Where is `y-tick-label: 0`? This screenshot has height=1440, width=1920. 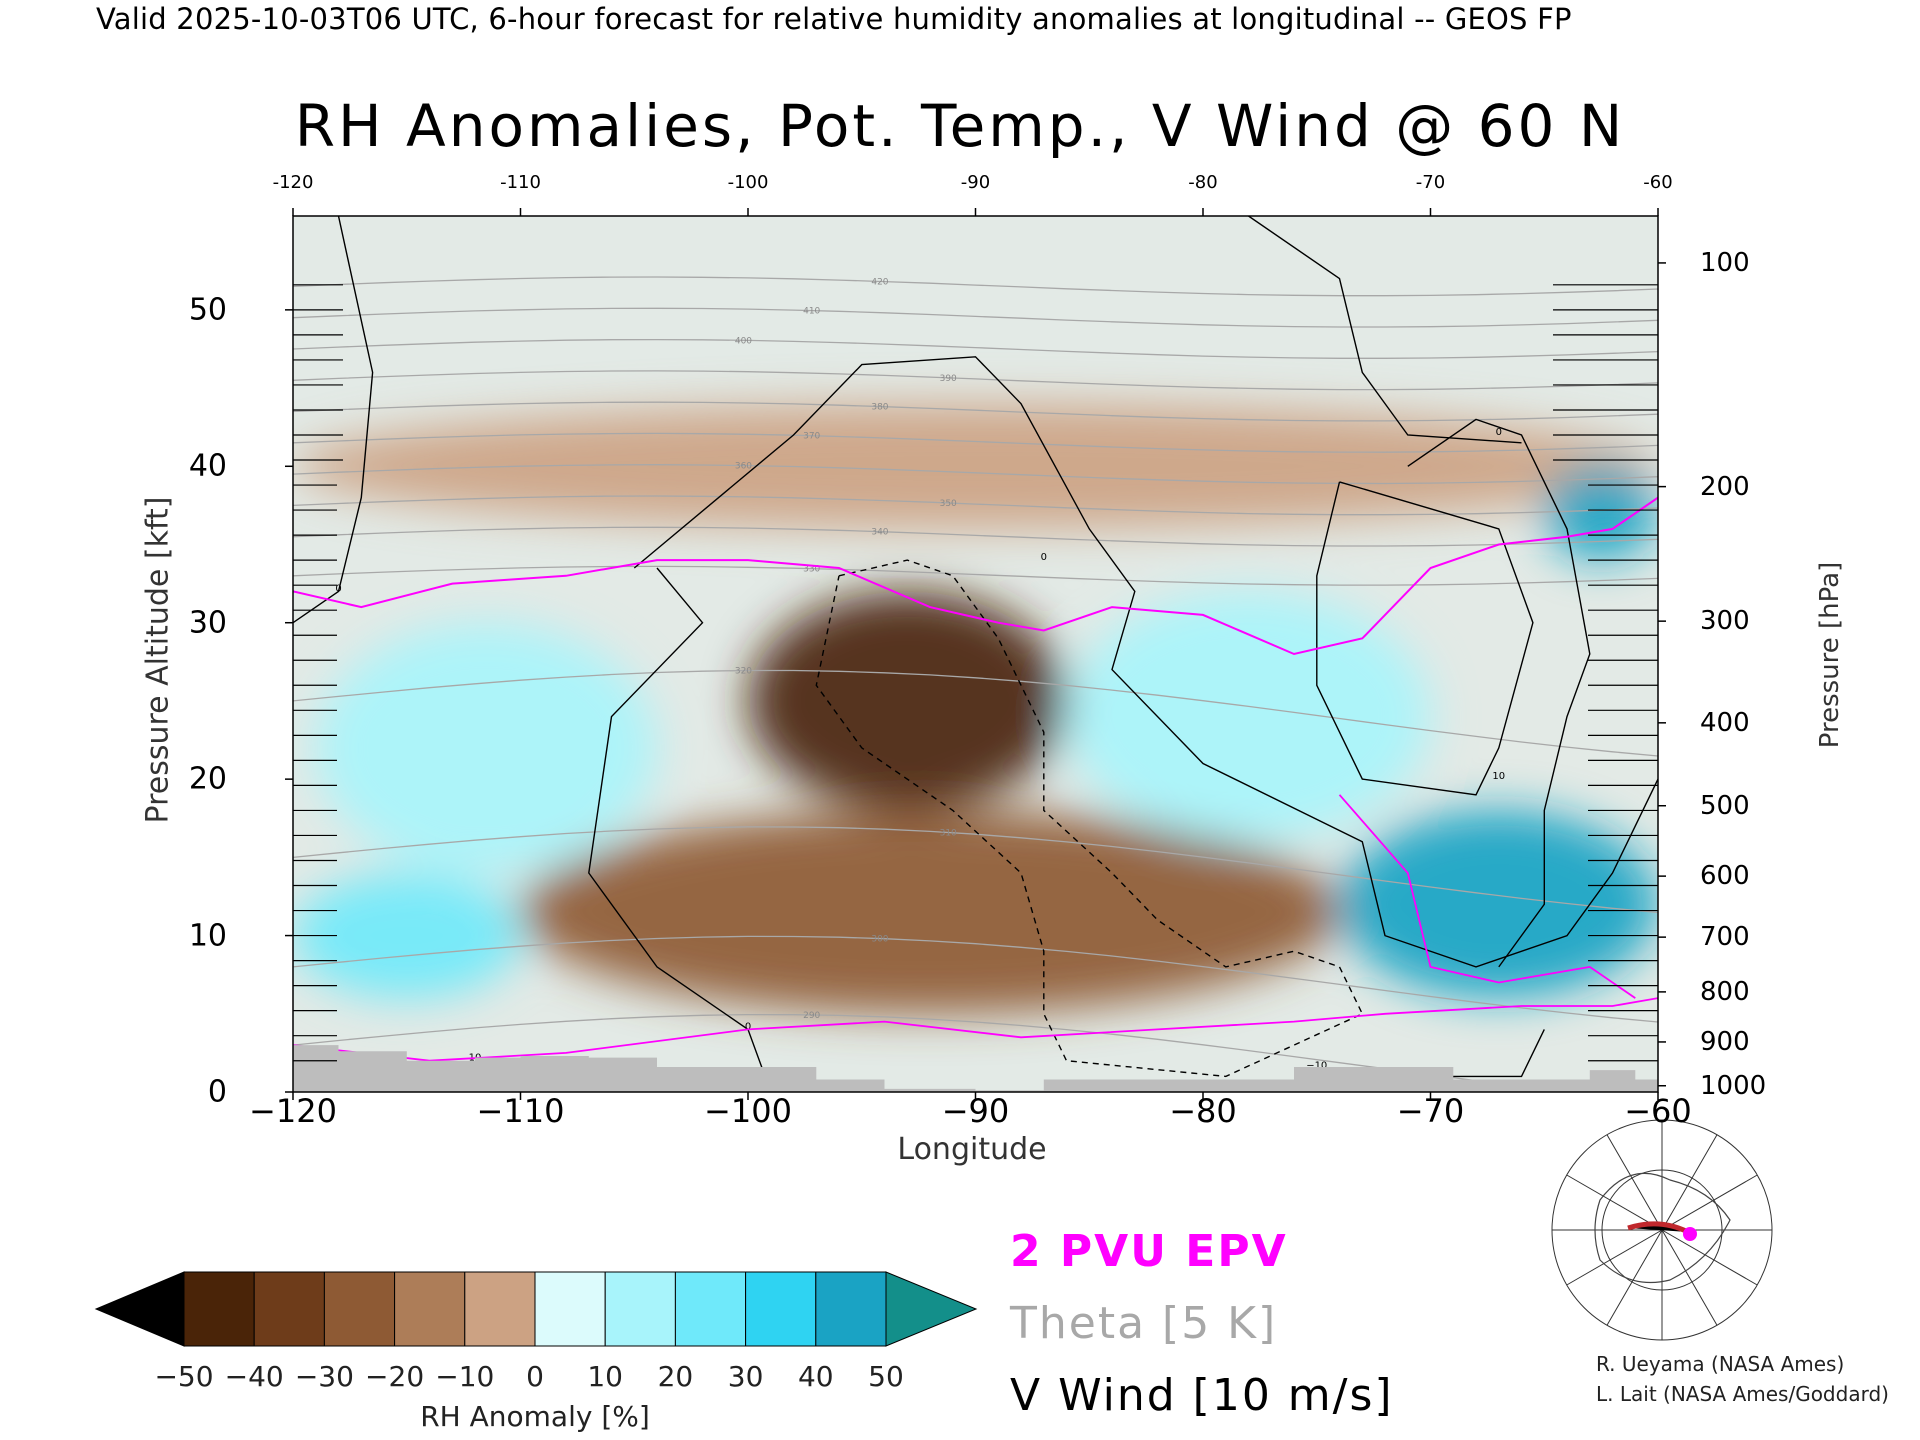 y-tick-label: 0 is located at coordinates (217, 1092).